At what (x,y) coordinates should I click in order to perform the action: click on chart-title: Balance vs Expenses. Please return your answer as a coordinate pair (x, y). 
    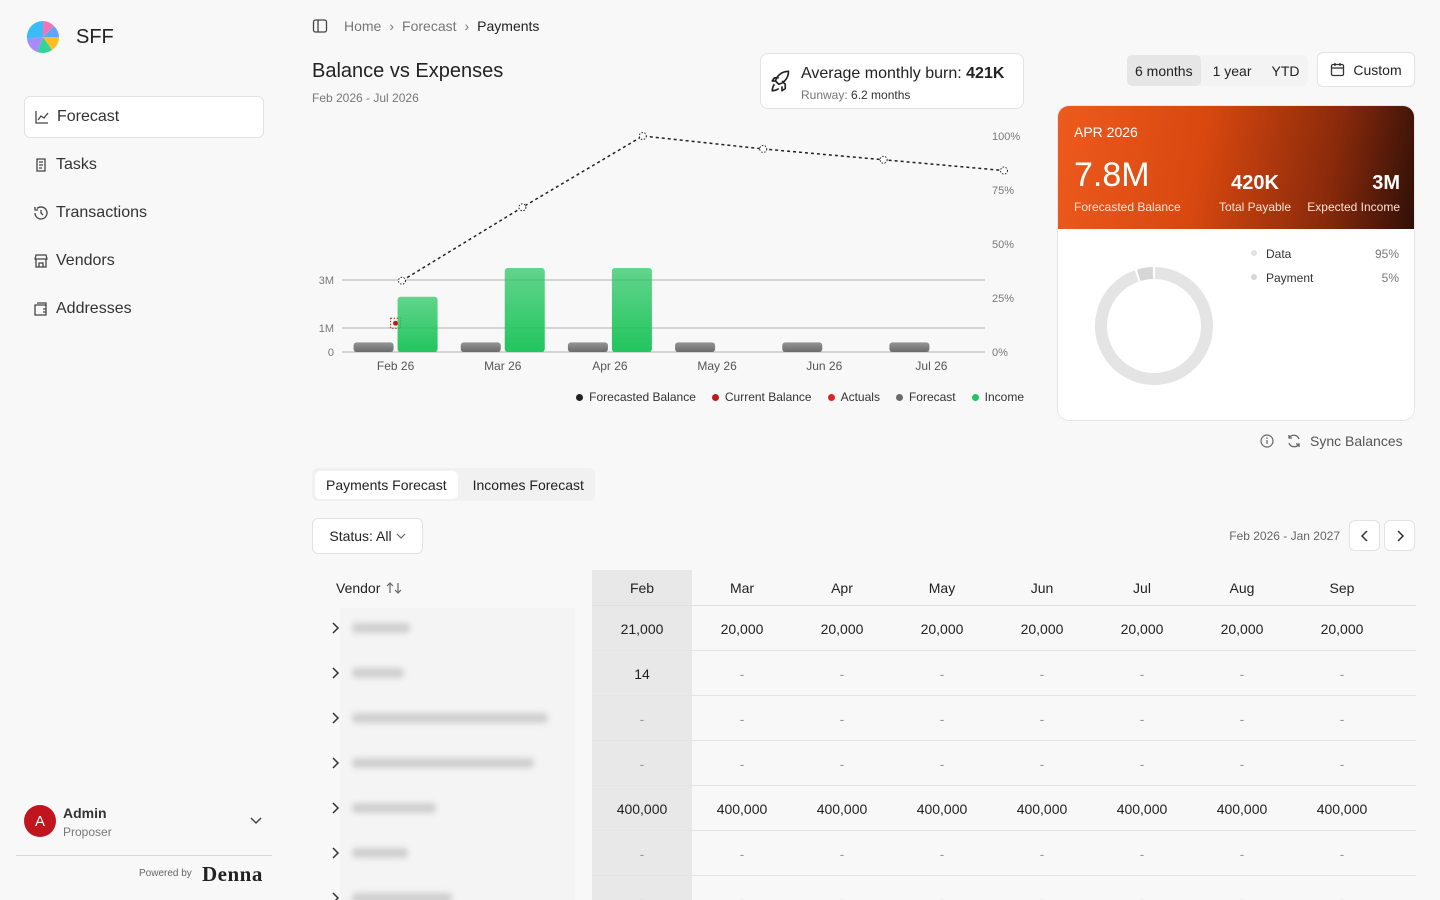
    Looking at the image, I should click on (408, 71).